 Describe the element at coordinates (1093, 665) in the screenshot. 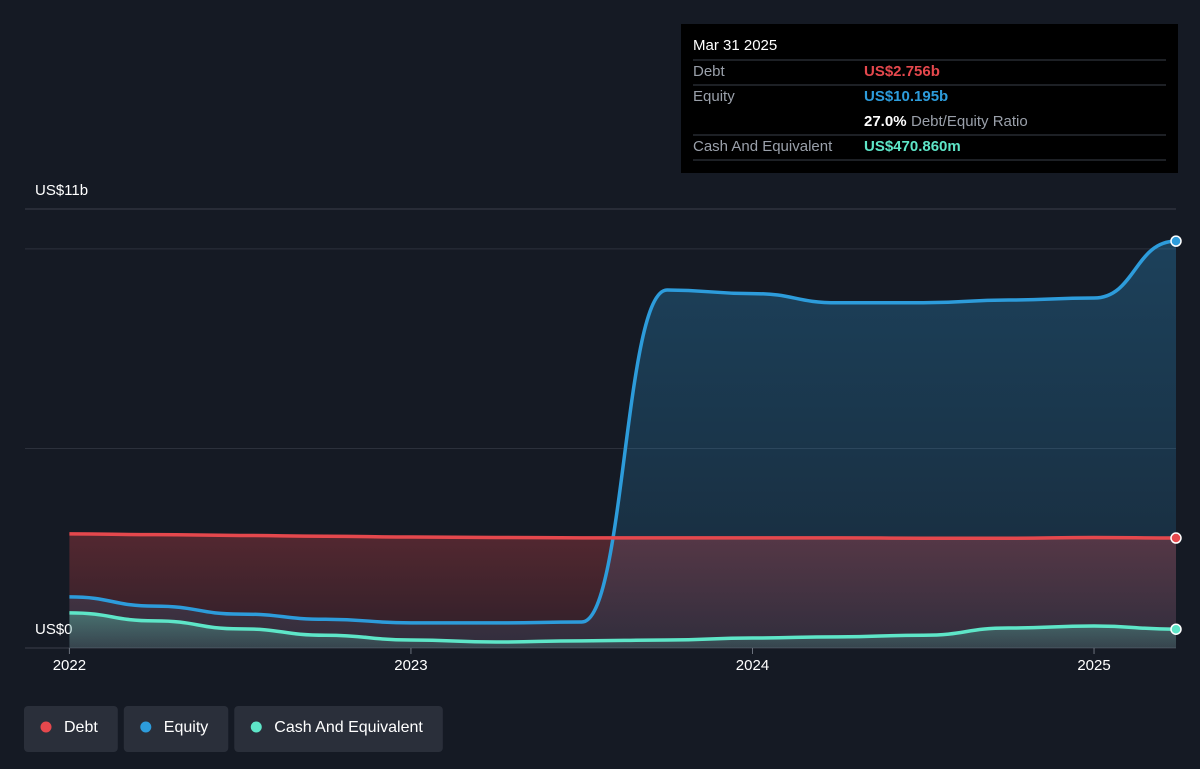

I see `x-tick-label: 2025` at that location.